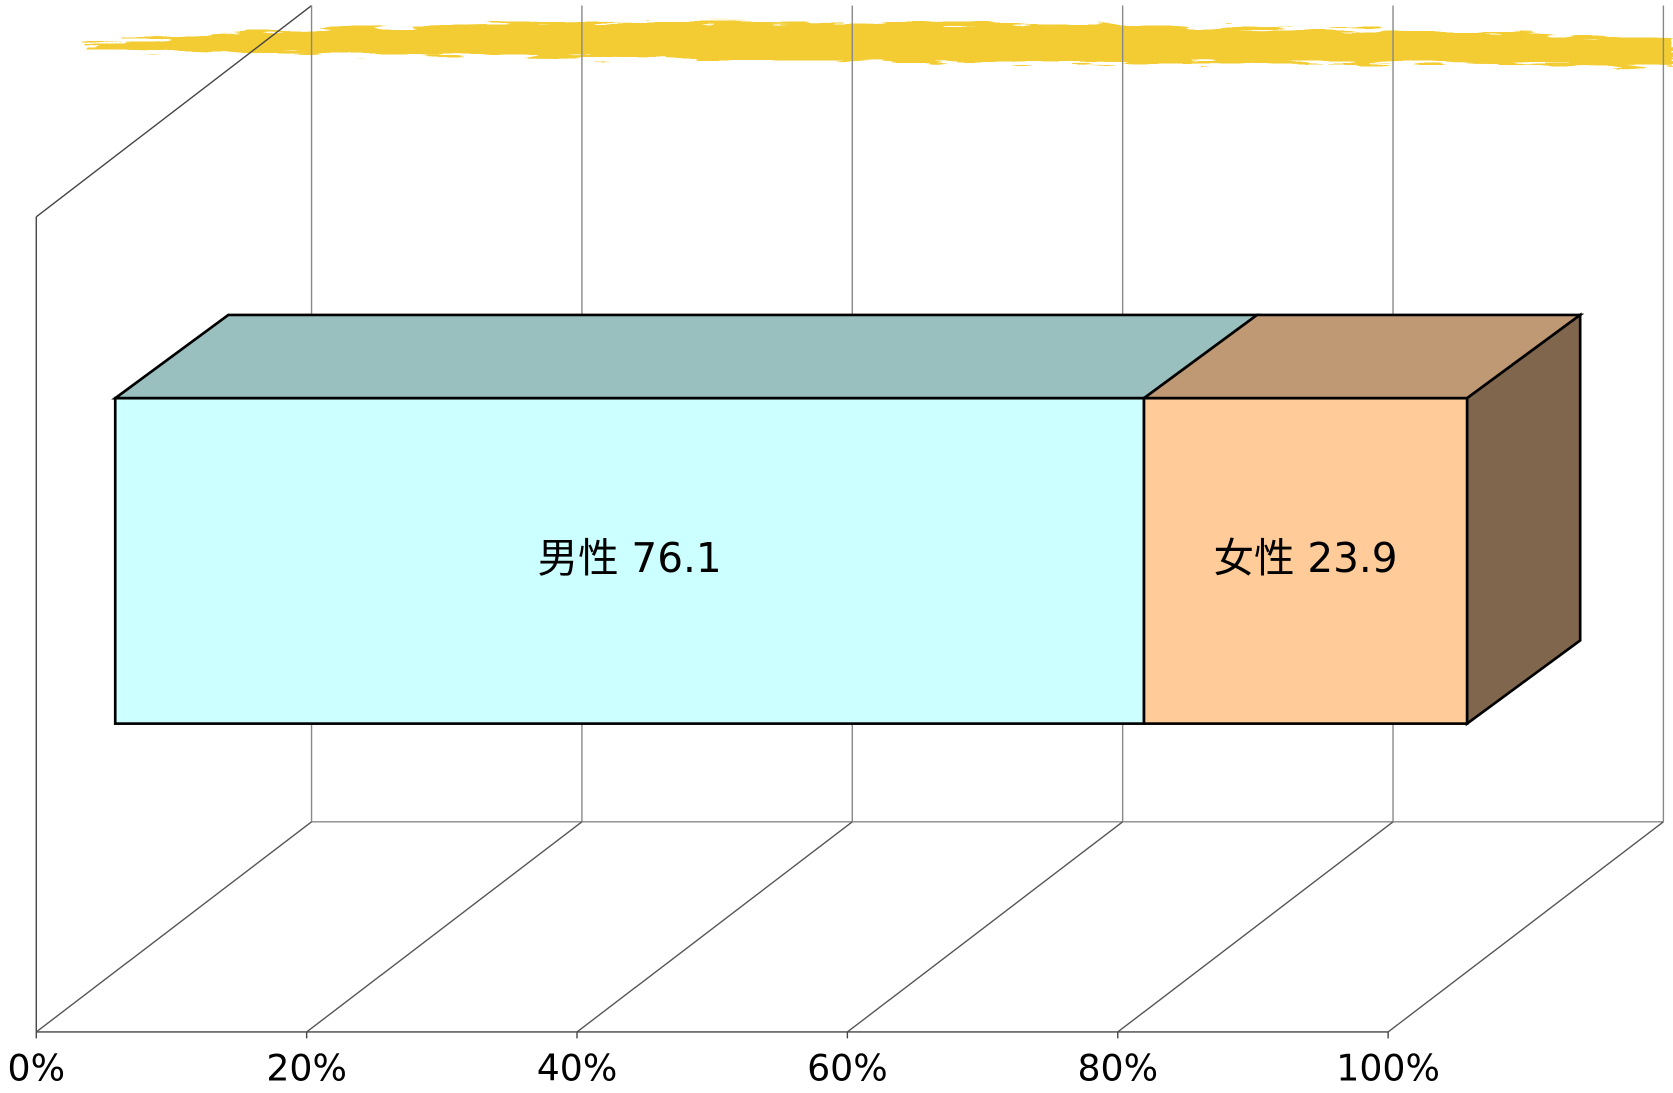 The width and height of the screenshot is (1673, 1093). Describe the element at coordinates (879, 44) in the screenshot. I see `brush-stroke` at that location.